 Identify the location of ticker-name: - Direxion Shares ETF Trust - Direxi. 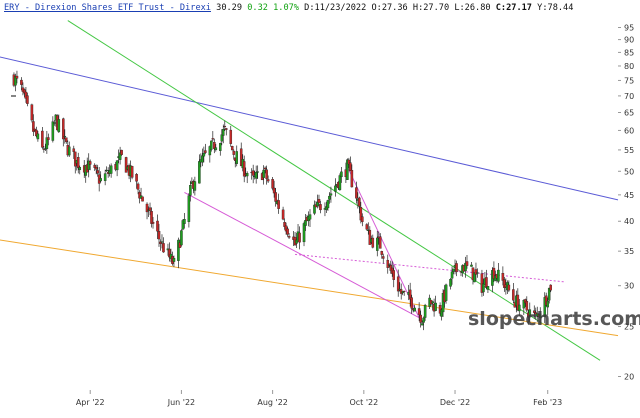
(115, 8).